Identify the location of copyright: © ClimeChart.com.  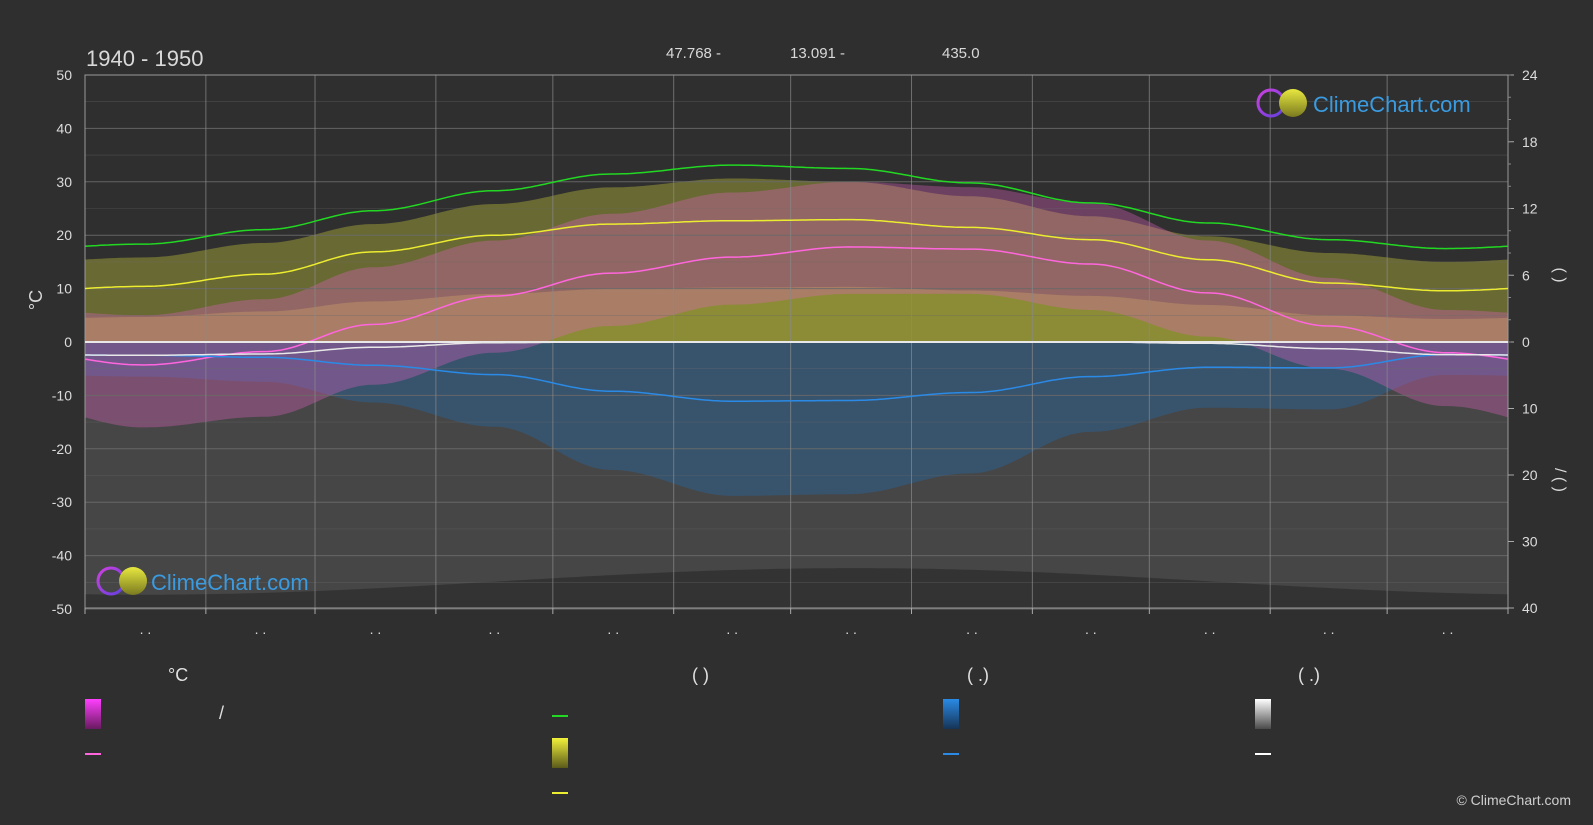
(1513, 800).